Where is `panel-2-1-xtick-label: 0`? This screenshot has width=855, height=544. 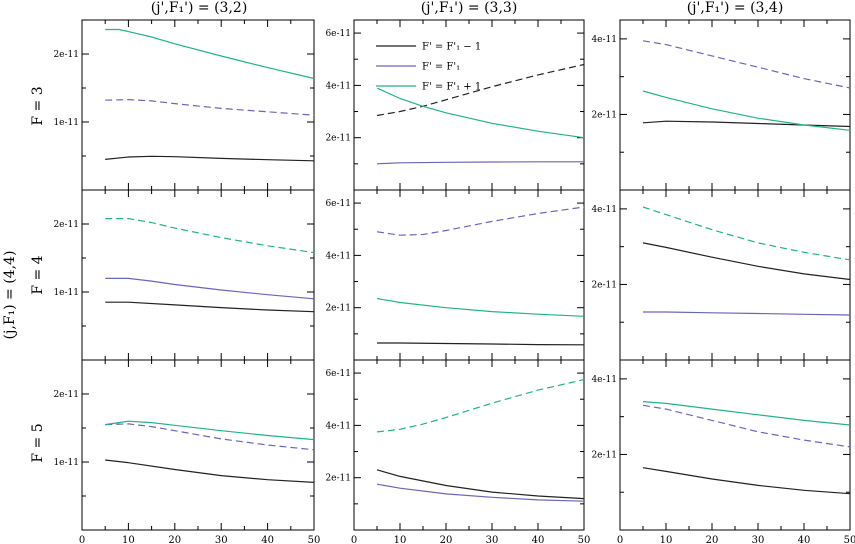
panel-2-1-xtick-label: 0 is located at coordinates (354, 539).